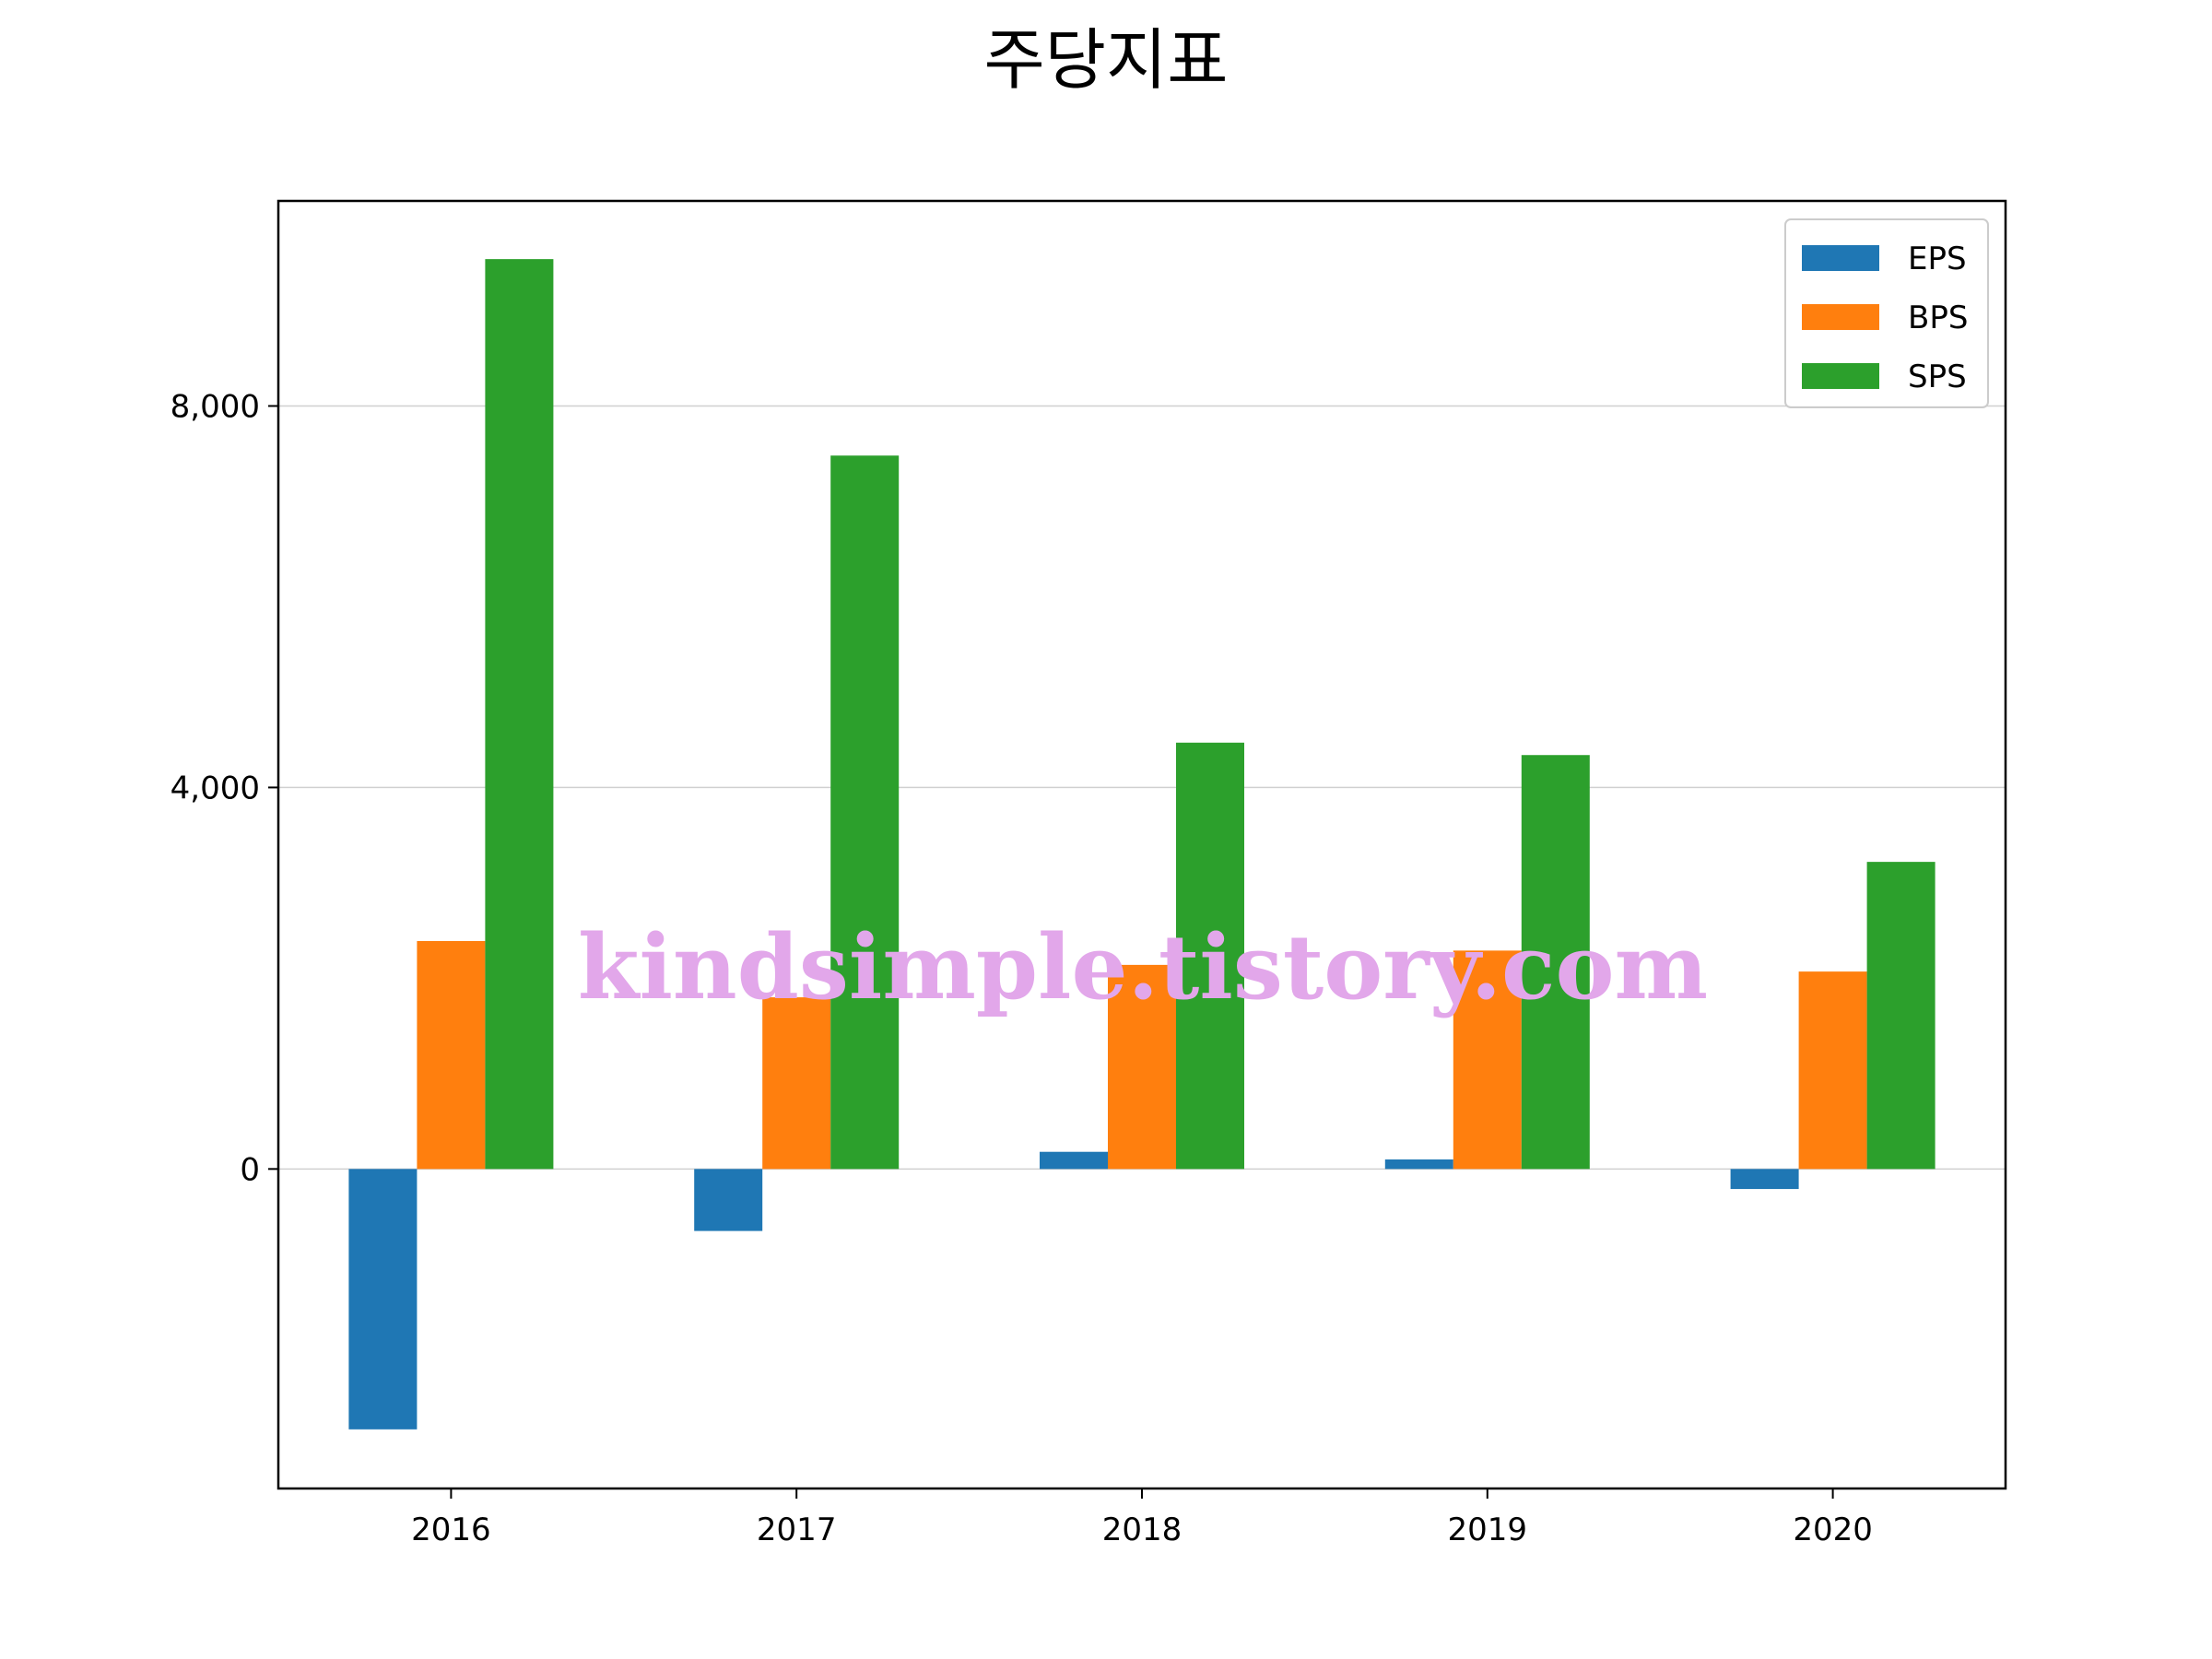  Describe the element at coordinates (1142, 1067) in the screenshot. I see `bar-bps-2018` at that location.